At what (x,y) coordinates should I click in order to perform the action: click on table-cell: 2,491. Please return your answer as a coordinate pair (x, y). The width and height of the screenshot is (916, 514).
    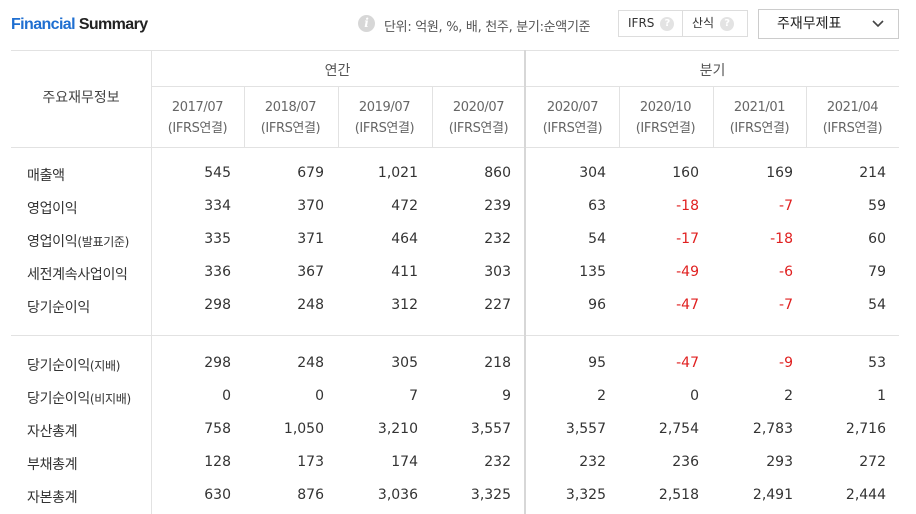
    Looking at the image, I should click on (772, 495).